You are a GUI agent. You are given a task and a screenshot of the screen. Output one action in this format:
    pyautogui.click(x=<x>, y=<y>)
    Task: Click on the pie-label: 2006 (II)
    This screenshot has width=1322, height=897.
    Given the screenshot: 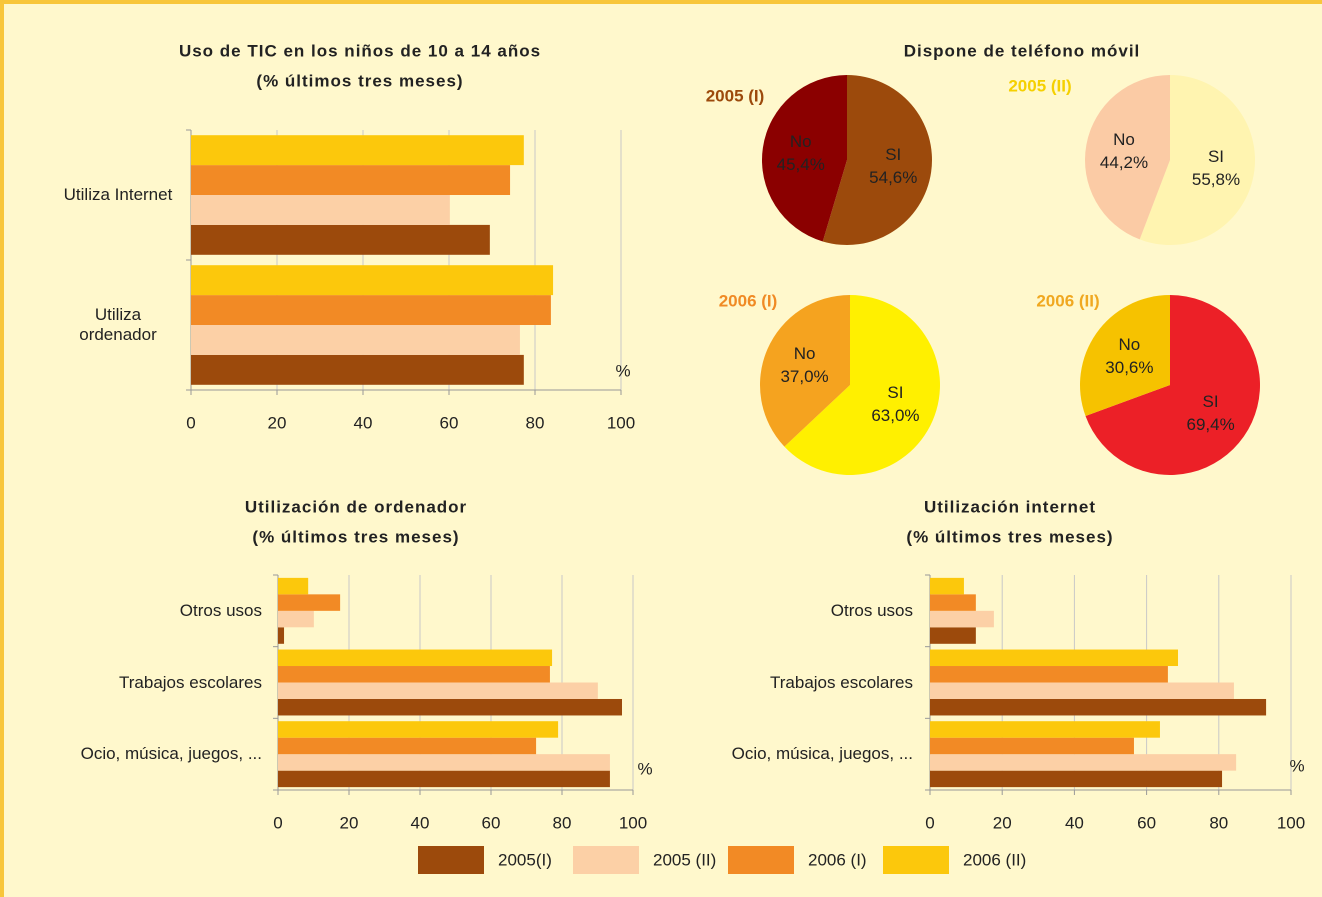 What is the action you would take?
    pyautogui.click(x=1067, y=300)
    